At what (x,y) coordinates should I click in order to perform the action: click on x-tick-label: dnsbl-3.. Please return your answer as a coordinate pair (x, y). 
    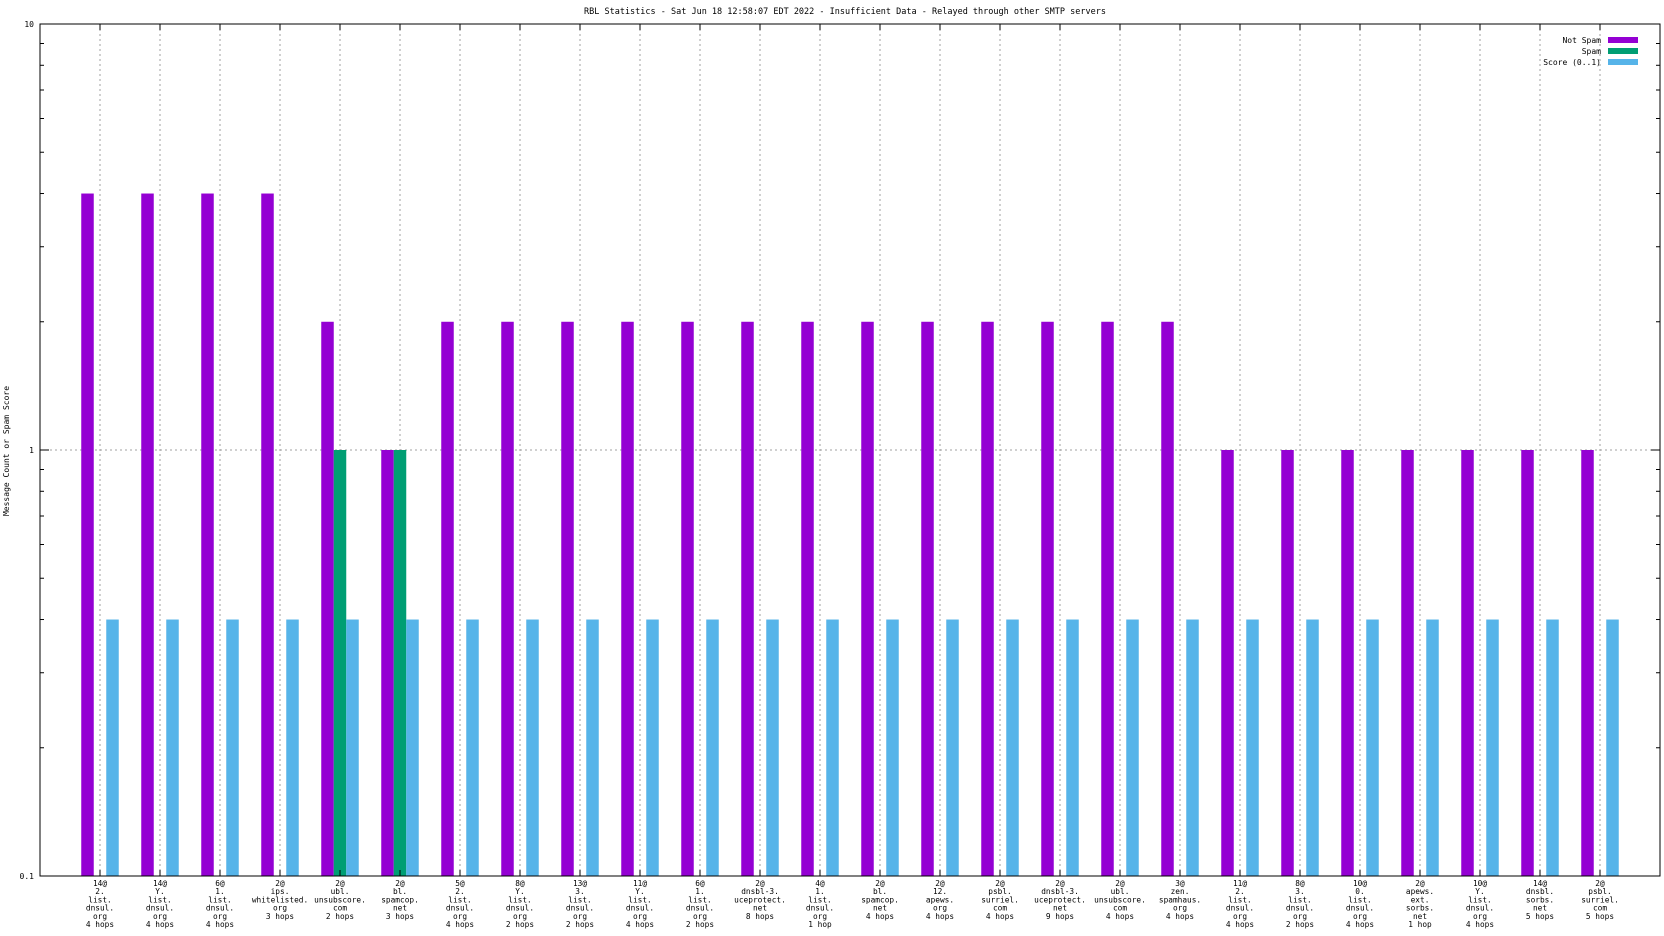
    Looking at the image, I should click on (1060, 891).